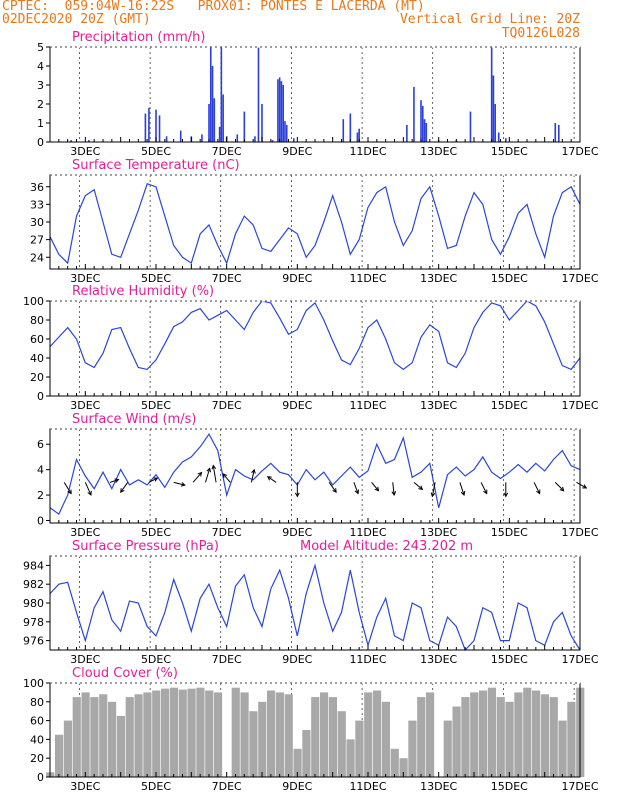 The height and width of the screenshot is (800, 618). I want to click on y-tick-label: 6, so click(40, 444).